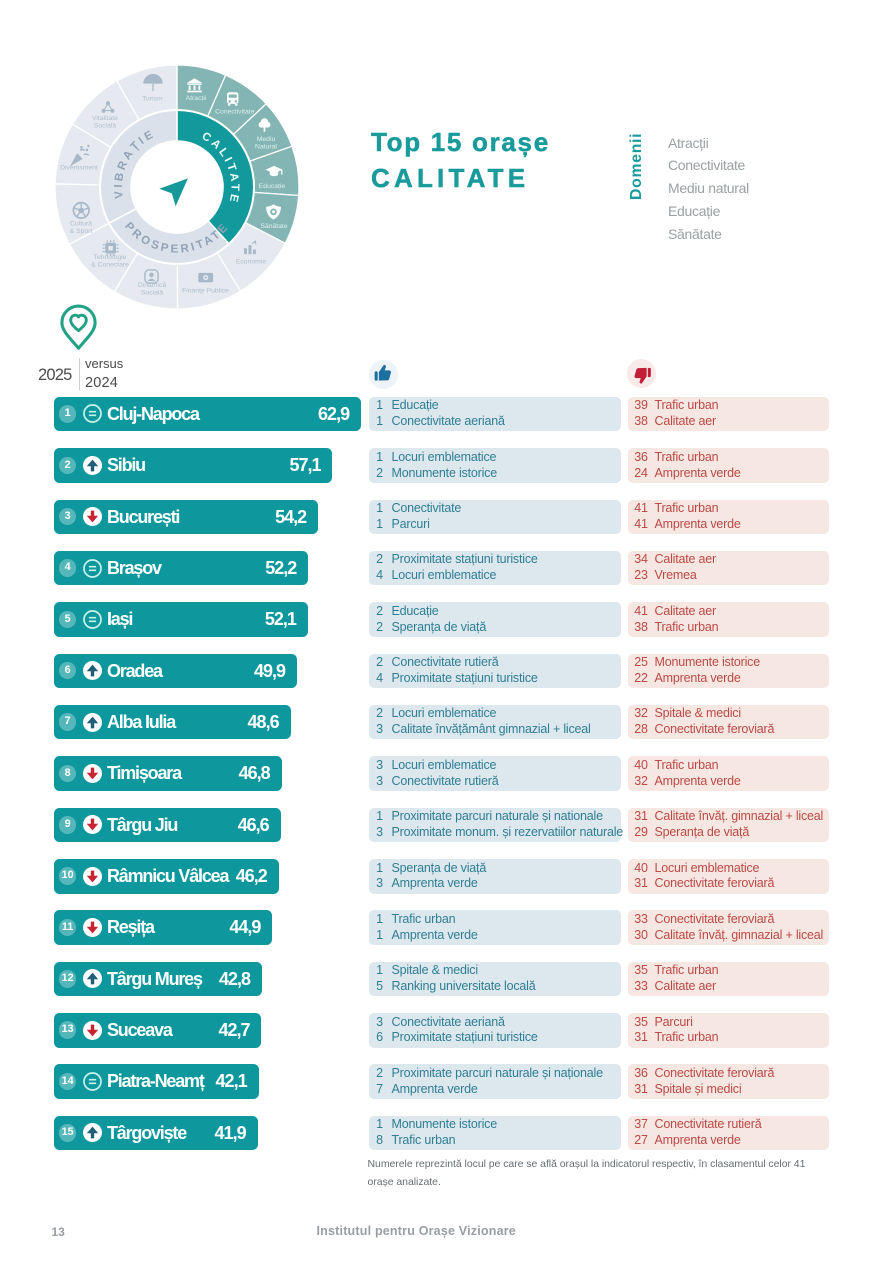 The height and width of the screenshot is (1280, 893). Describe the element at coordinates (110, 264) in the screenshot. I see `svg-text: & Conectare` at that location.